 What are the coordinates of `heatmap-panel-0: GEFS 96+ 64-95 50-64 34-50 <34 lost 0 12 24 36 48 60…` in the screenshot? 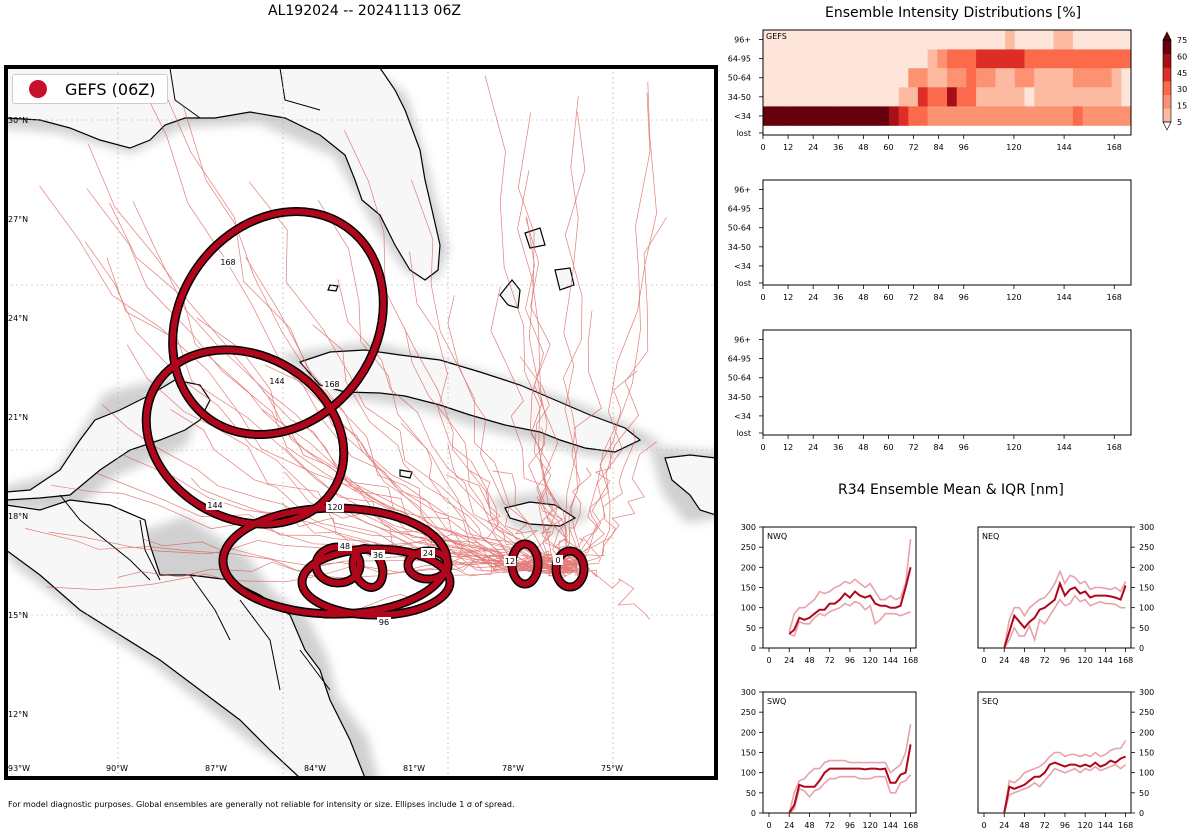 It's located at (930, 90).